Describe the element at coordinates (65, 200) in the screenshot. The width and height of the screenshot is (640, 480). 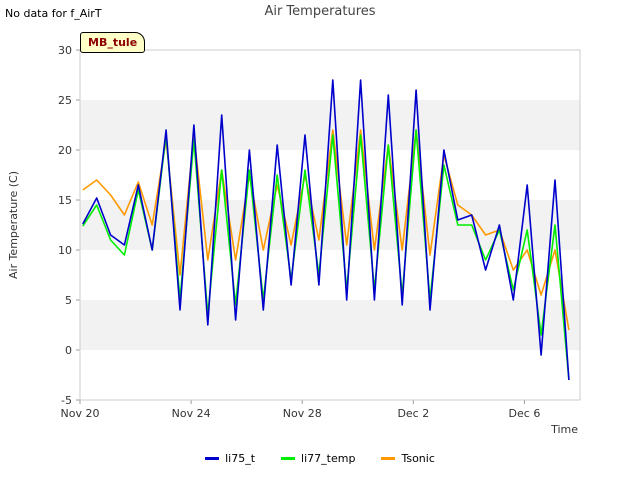
I see `y-tick-label: 15` at that location.